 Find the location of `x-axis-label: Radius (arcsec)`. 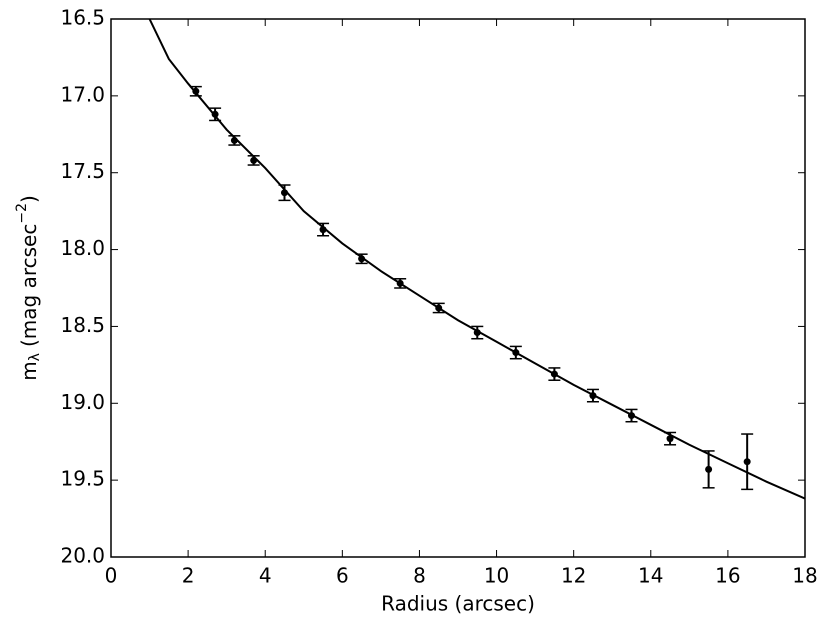

x-axis-label: Radius (arcsec) is located at coordinates (458, 604).